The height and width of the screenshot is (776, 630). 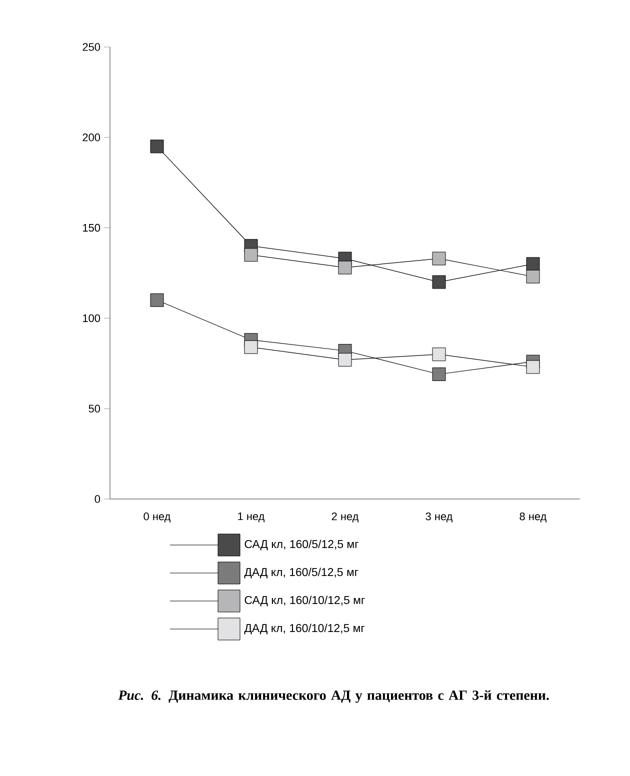 I want to click on y-tick-label: 250, so click(x=91, y=47).